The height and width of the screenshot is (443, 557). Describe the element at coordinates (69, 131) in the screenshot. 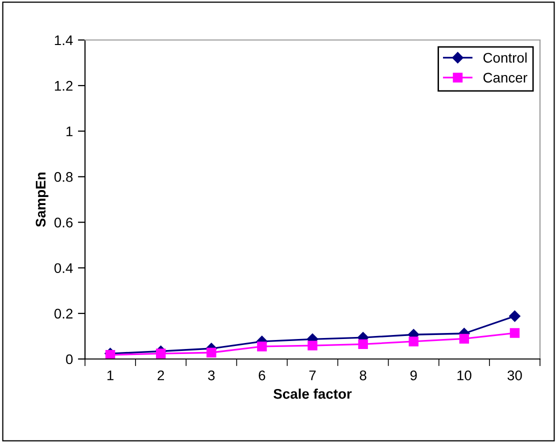

I see `y-tick-label: 1` at that location.